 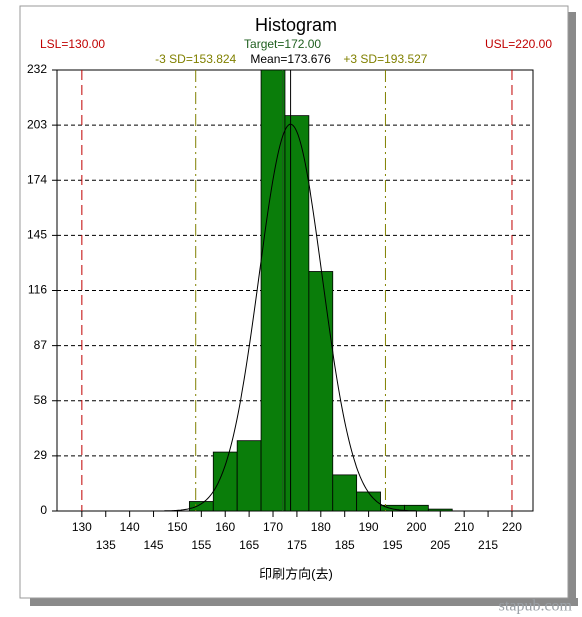 I want to click on reference-label: USL=220.00, so click(x=518, y=44).